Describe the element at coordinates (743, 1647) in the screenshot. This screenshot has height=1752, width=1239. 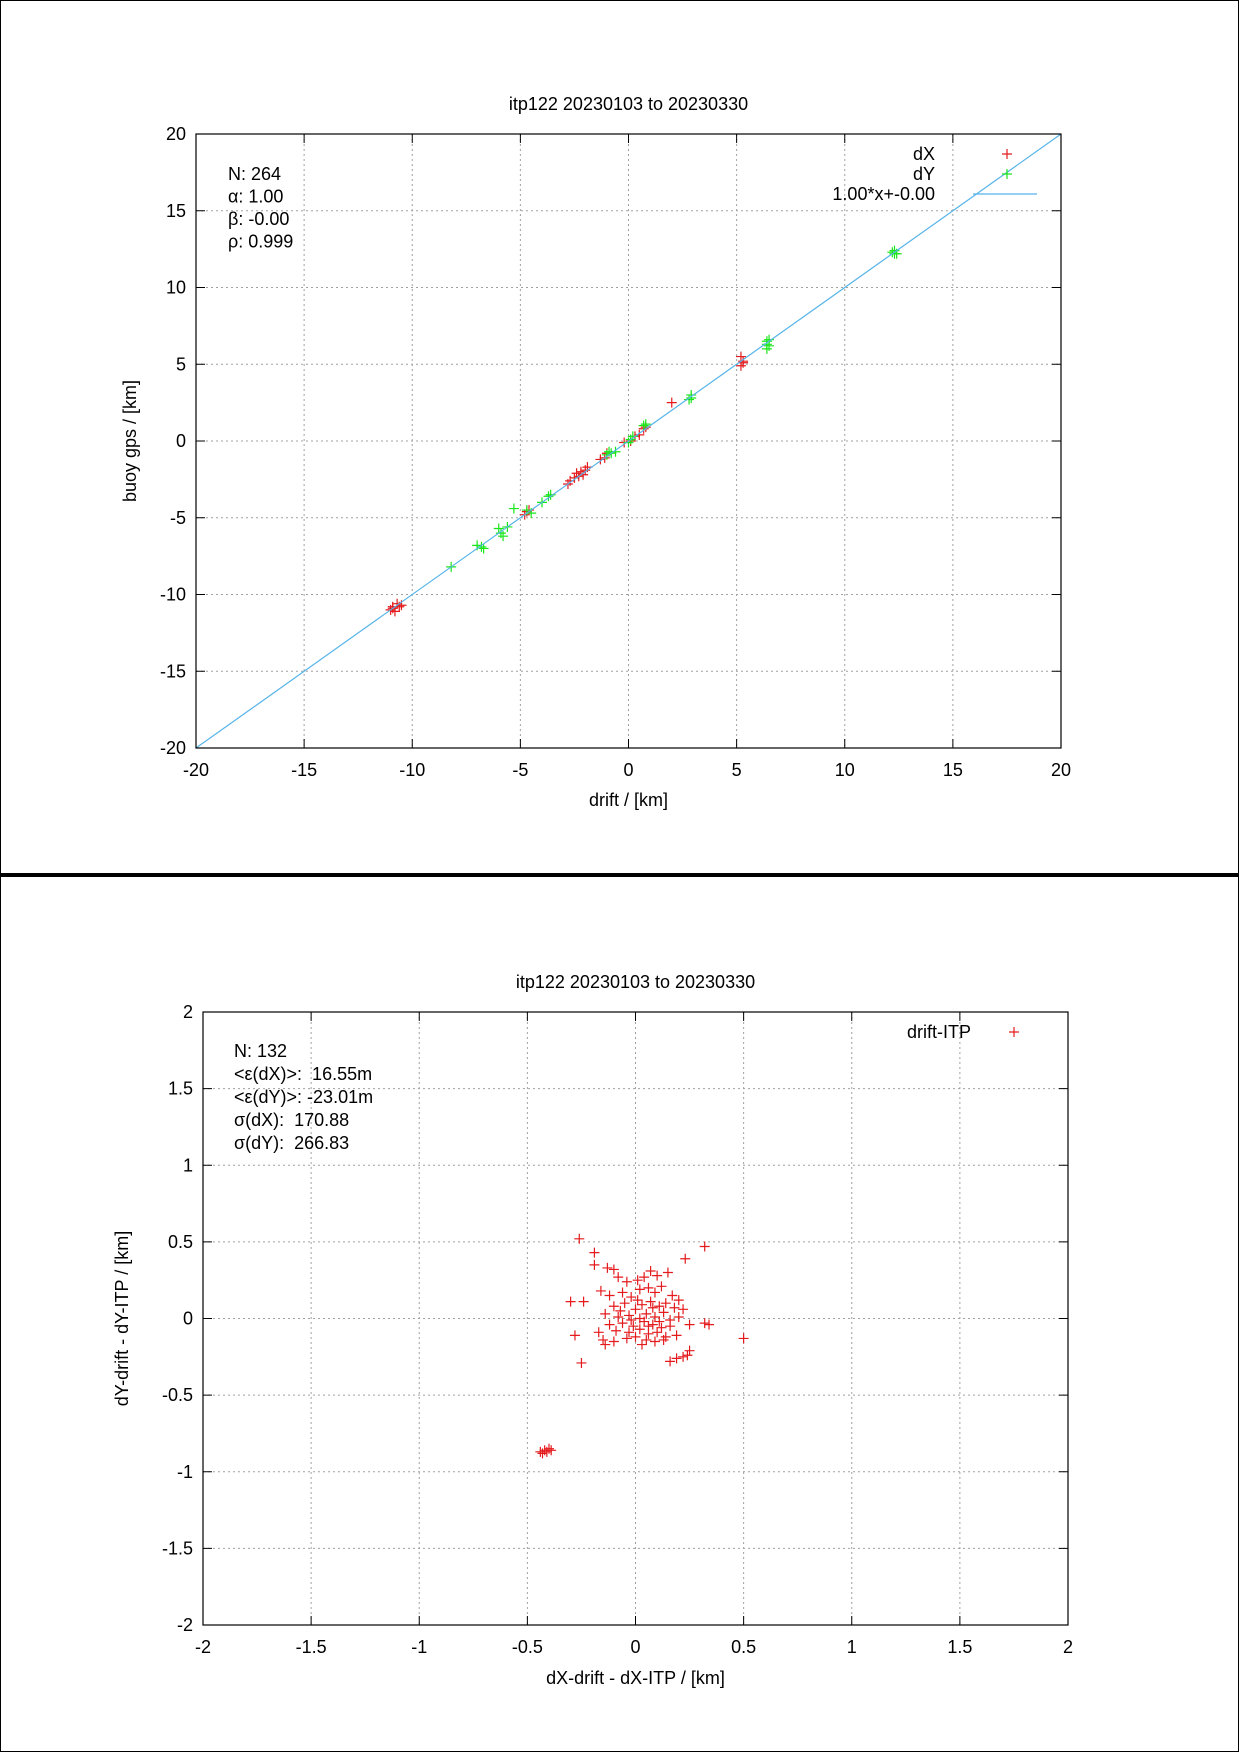
I see `x-tick-label: 0.5` at that location.